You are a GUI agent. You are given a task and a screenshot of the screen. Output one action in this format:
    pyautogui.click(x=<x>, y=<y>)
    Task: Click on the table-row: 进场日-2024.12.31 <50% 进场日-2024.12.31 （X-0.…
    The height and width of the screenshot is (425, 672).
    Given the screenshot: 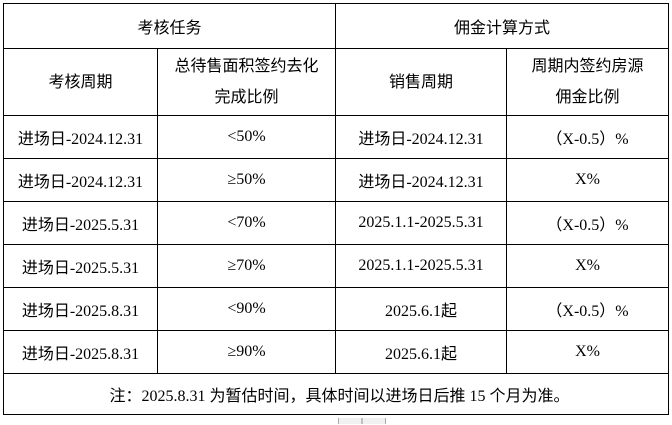 What is the action you would take?
    pyautogui.click(x=336, y=137)
    